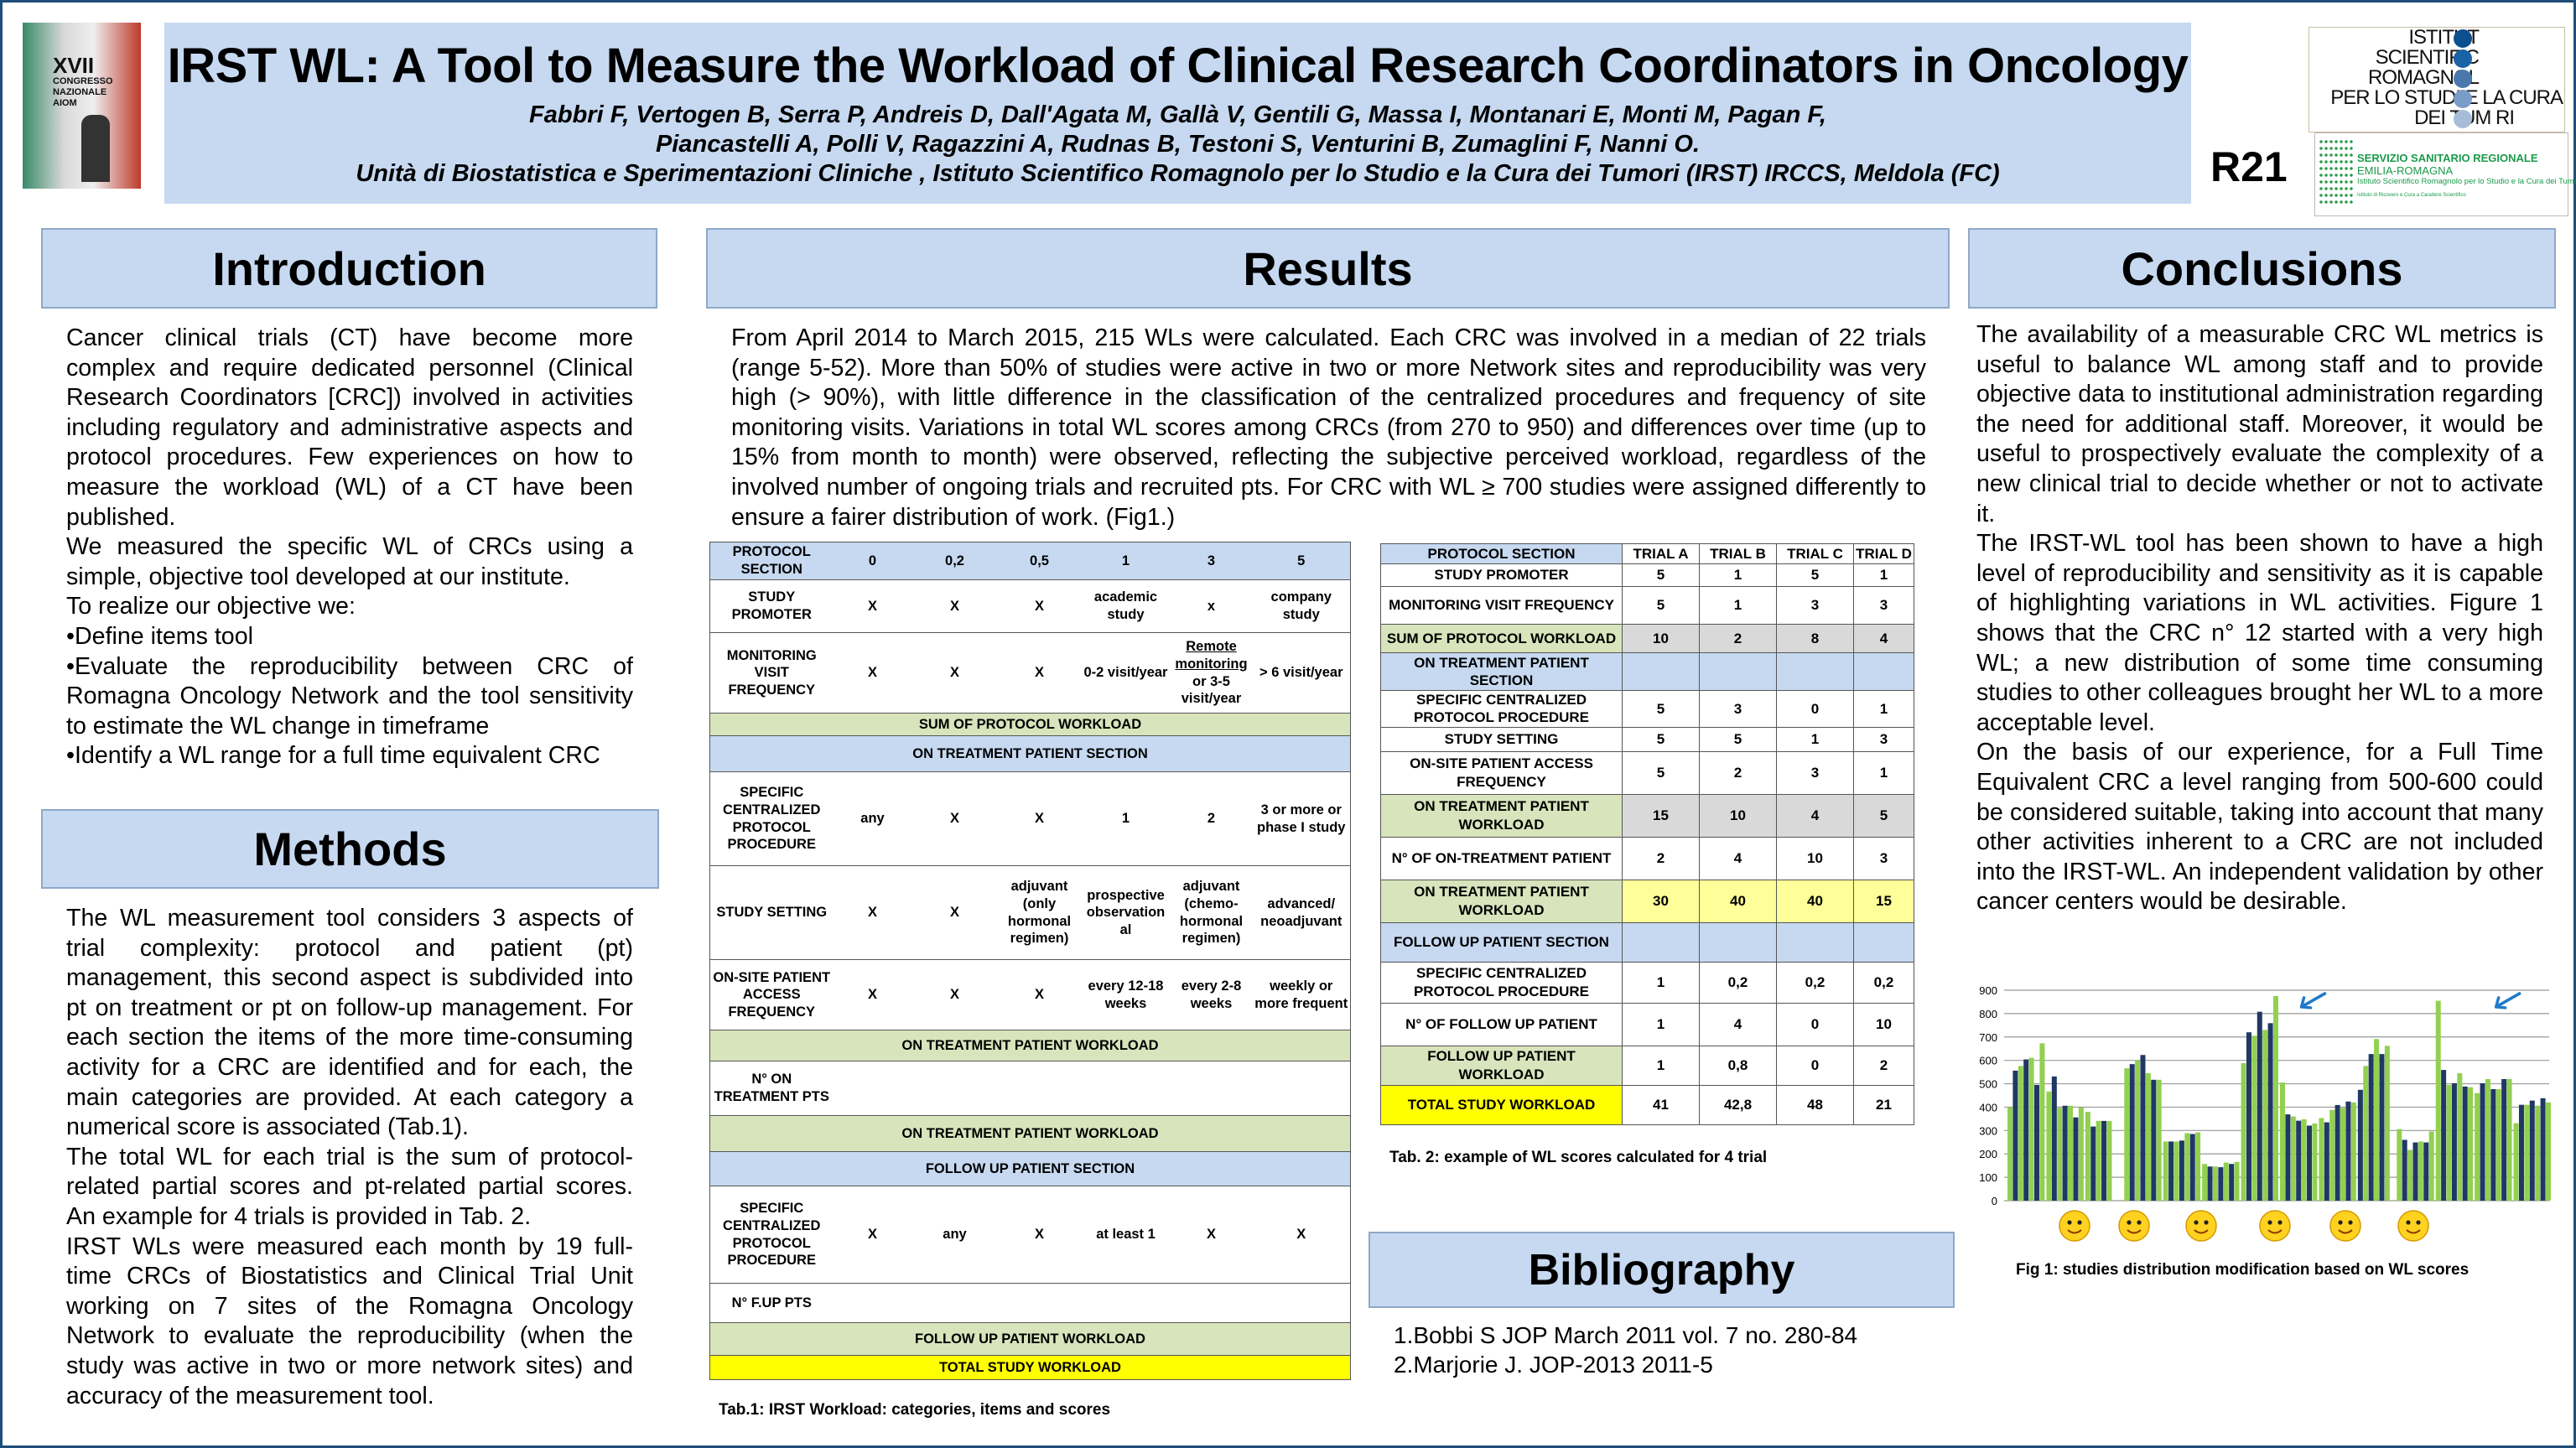 The width and height of the screenshot is (2576, 1448). What do you see at coordinates (1883, 1065) in the screenshot?
I see `score-cell: 2` at bounding box center [1883, 1065].